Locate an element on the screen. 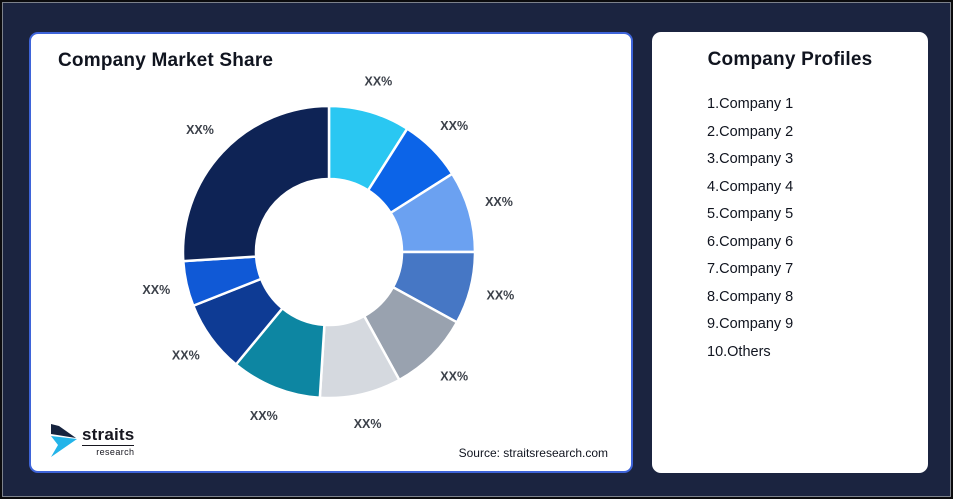  logo-subtitle: research is located at coordinates (115, 452).